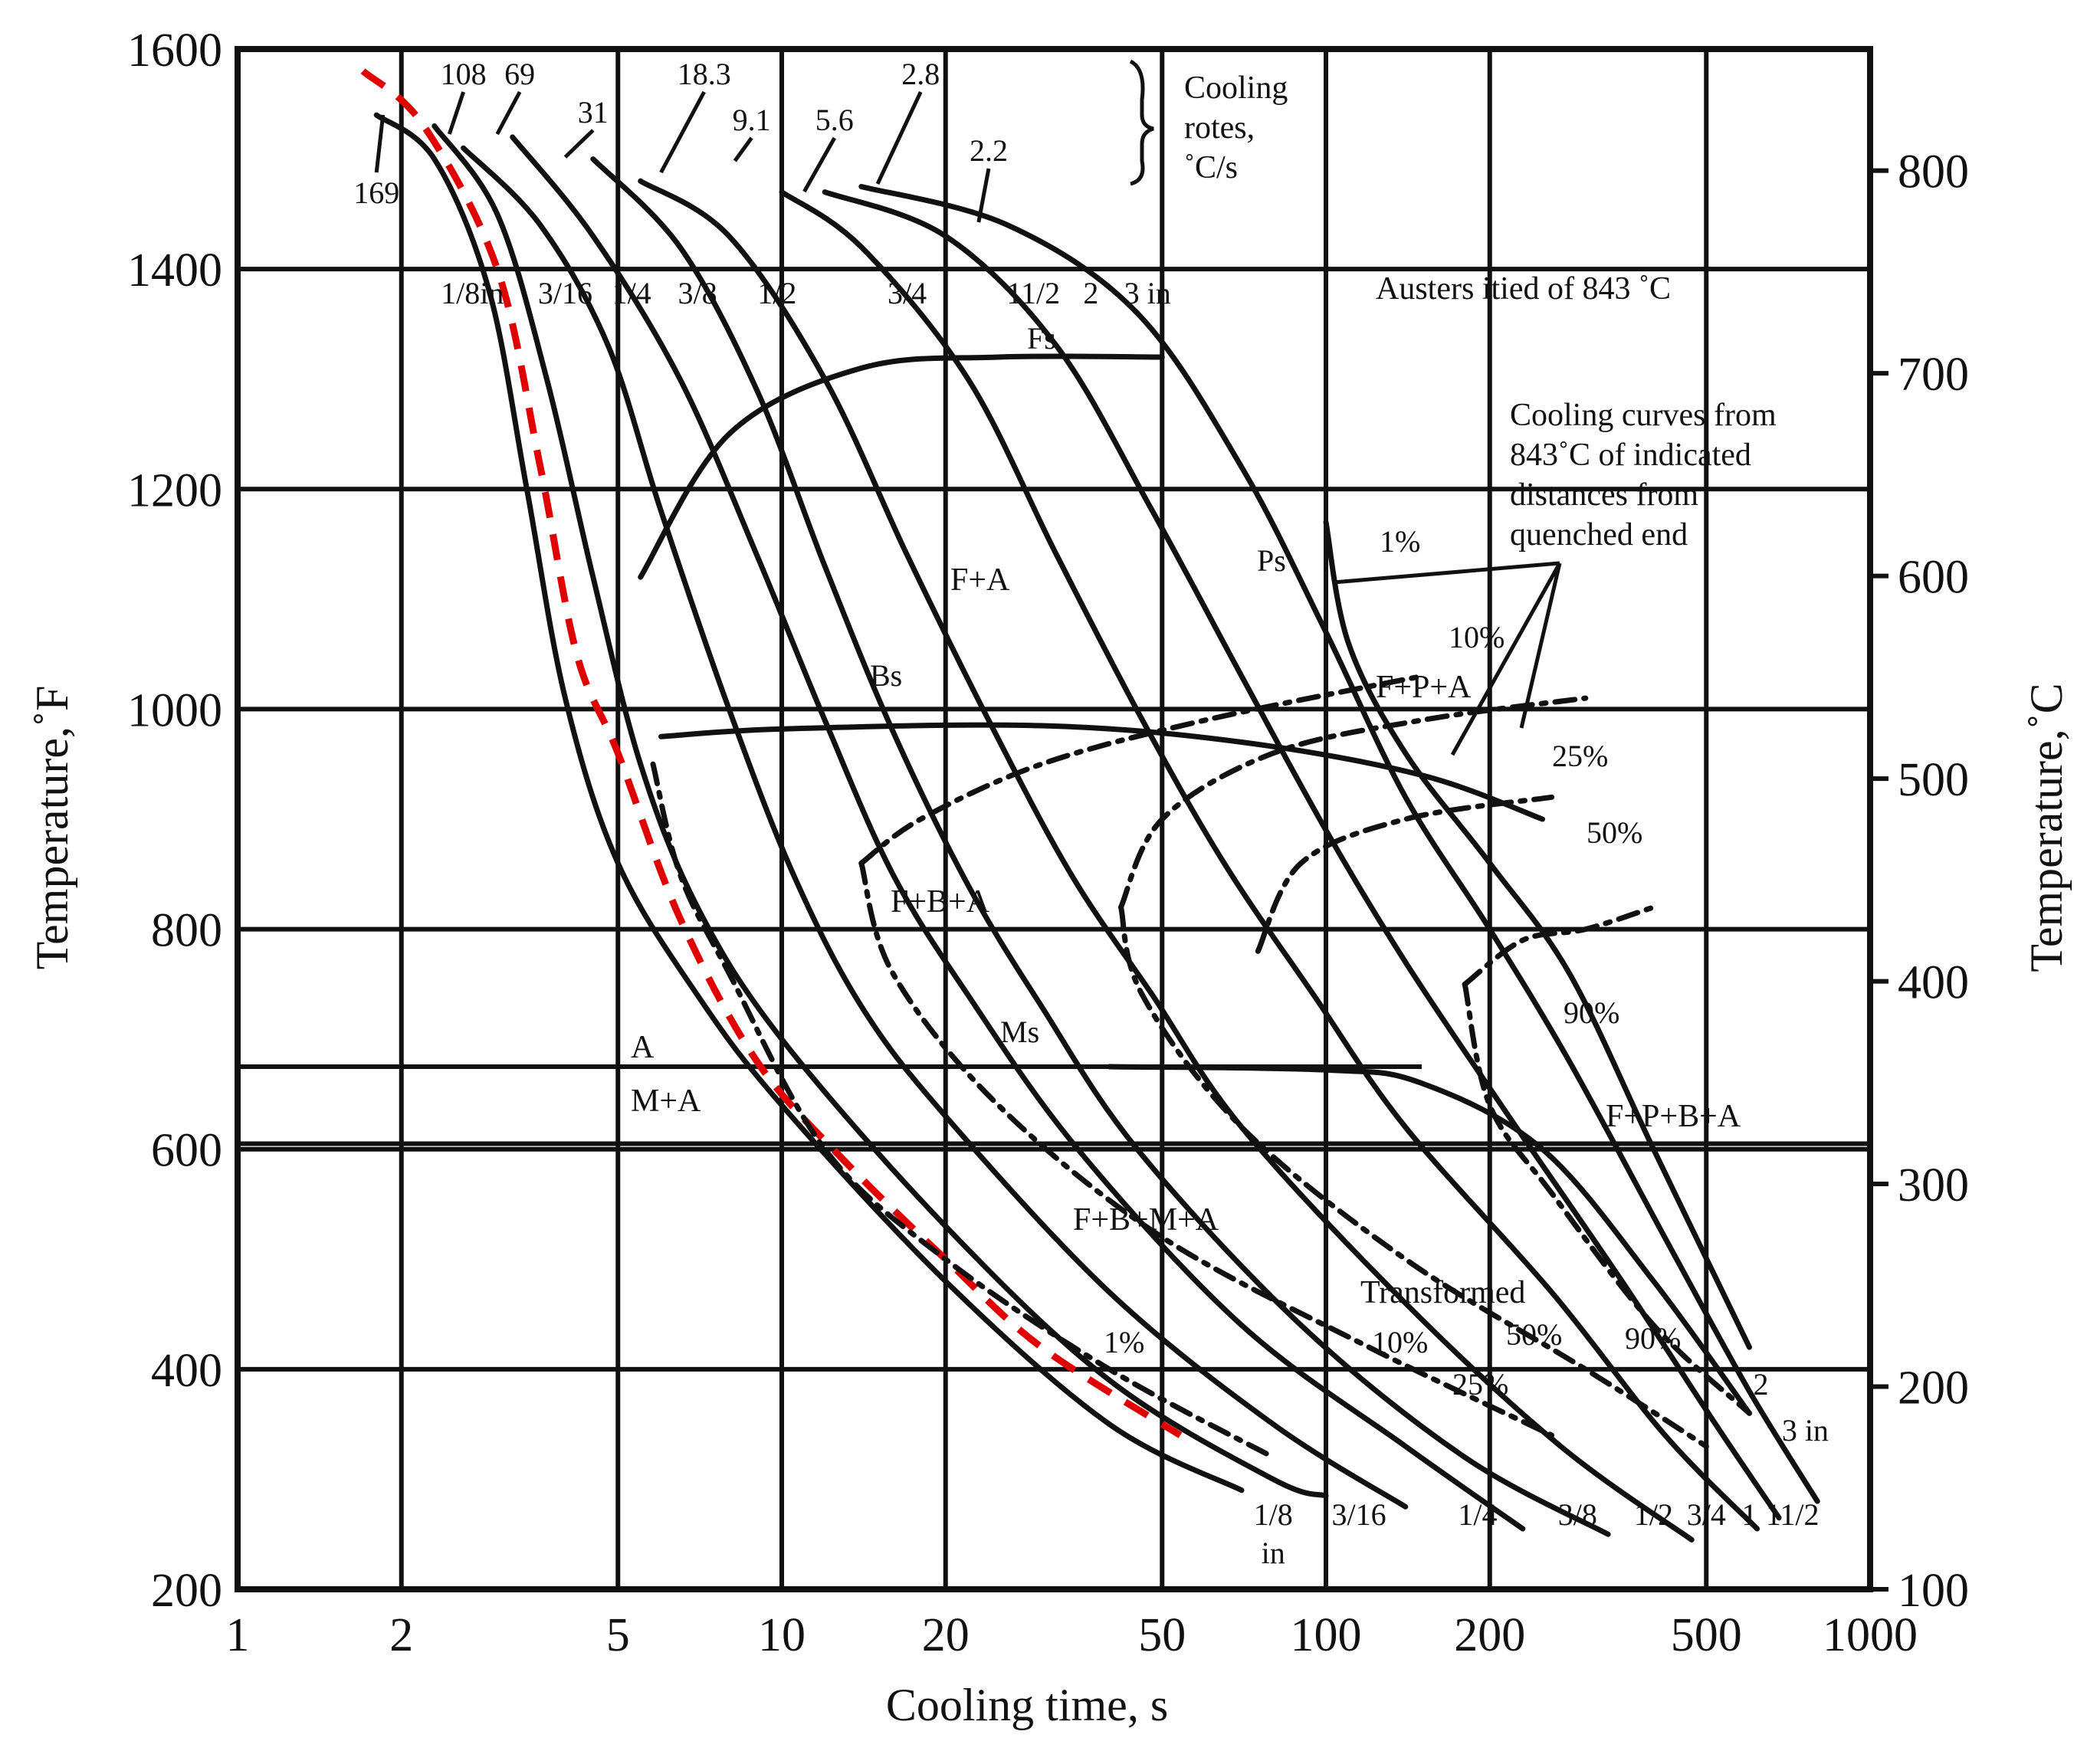 The height and width of the screenshot is (1764, 2087). What do you see at coordinates (886, 675) in the screenshot?
I see `marker-bs: Bs` at bounding box center [886, 675].